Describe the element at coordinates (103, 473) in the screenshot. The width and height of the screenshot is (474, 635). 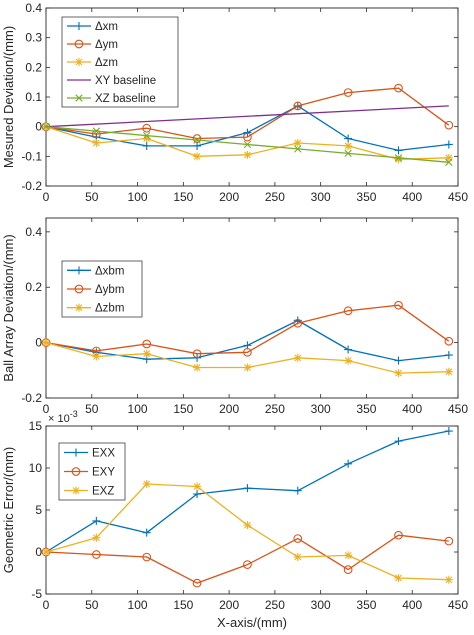
I see `legend-label: EXY` at that location.